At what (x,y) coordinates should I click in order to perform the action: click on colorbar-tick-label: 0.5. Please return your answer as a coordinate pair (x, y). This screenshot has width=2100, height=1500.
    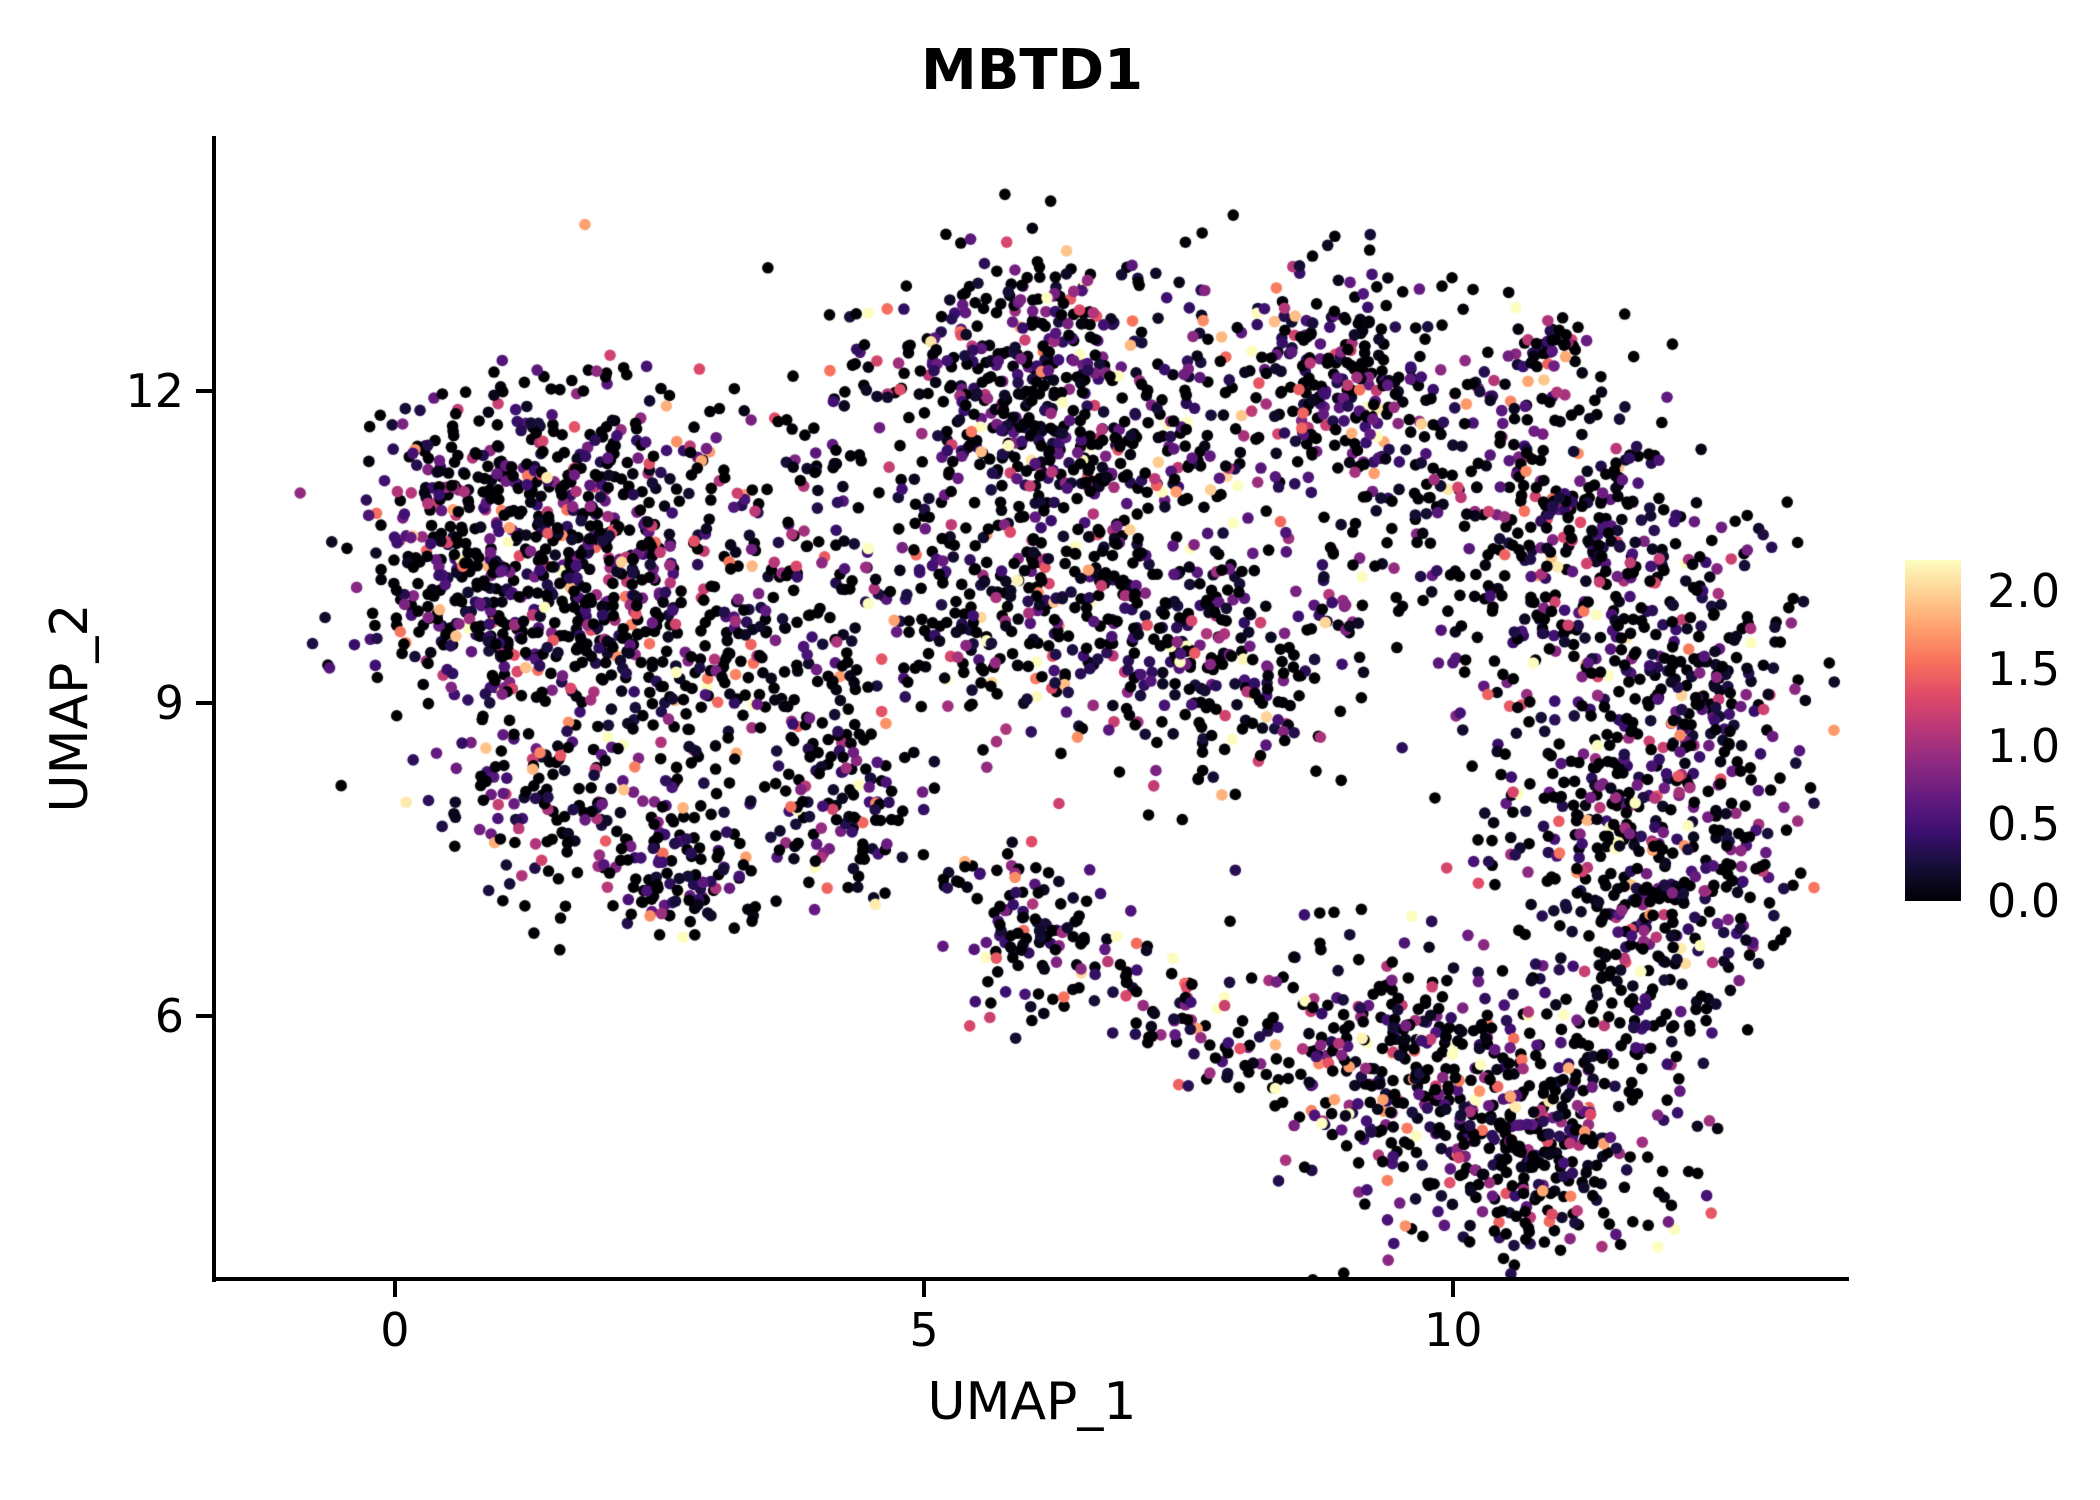
    Looking at the image, I should click on (2024, 823).